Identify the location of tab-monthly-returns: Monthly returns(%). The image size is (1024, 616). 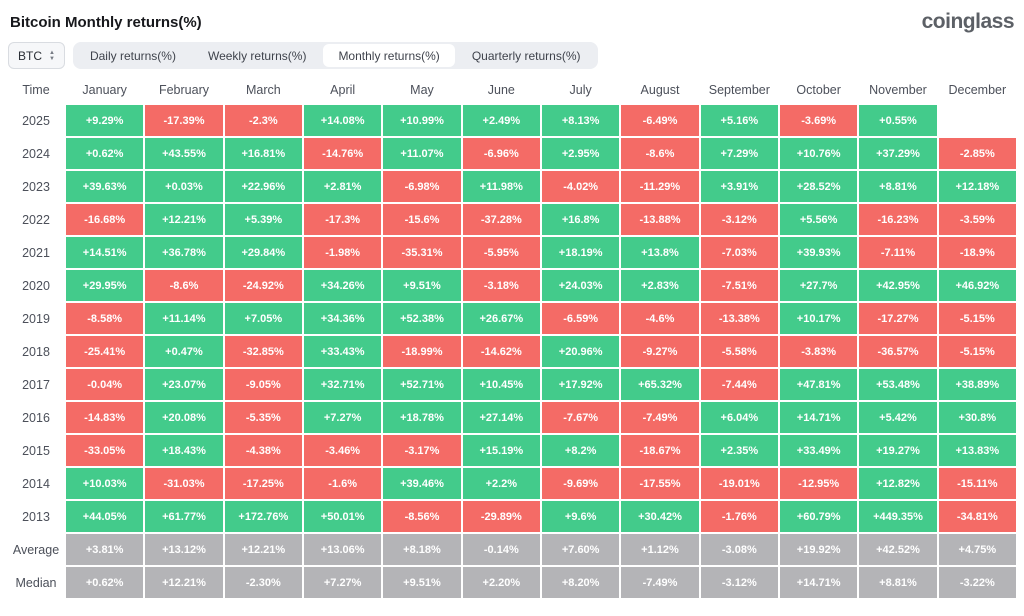
(389, 55).